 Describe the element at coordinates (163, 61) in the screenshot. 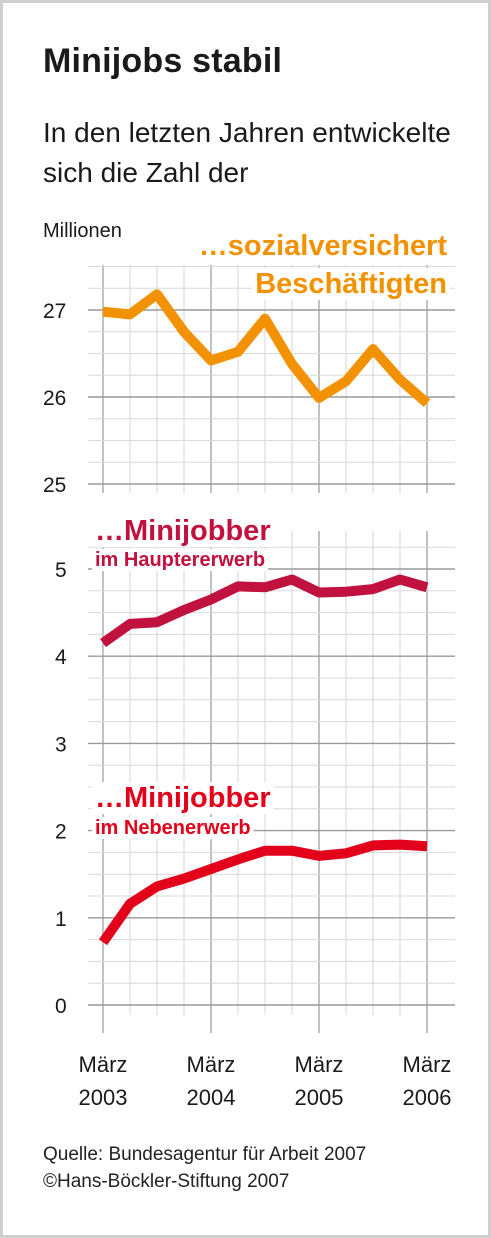

I see `chart-title: Minijobs stabil` at that location.